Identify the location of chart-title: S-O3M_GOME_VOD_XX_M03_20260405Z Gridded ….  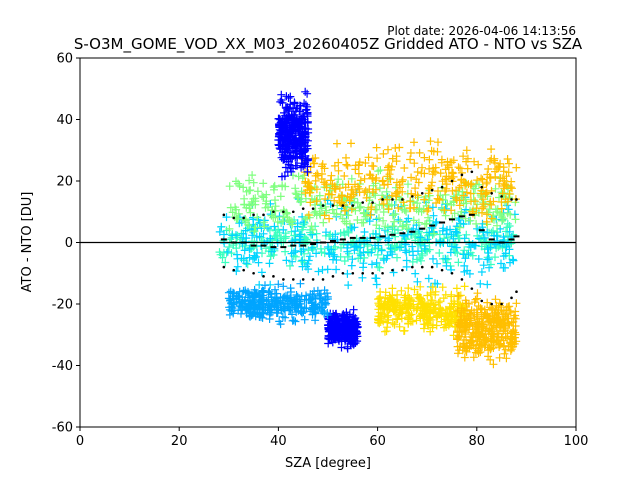
(328, 44).